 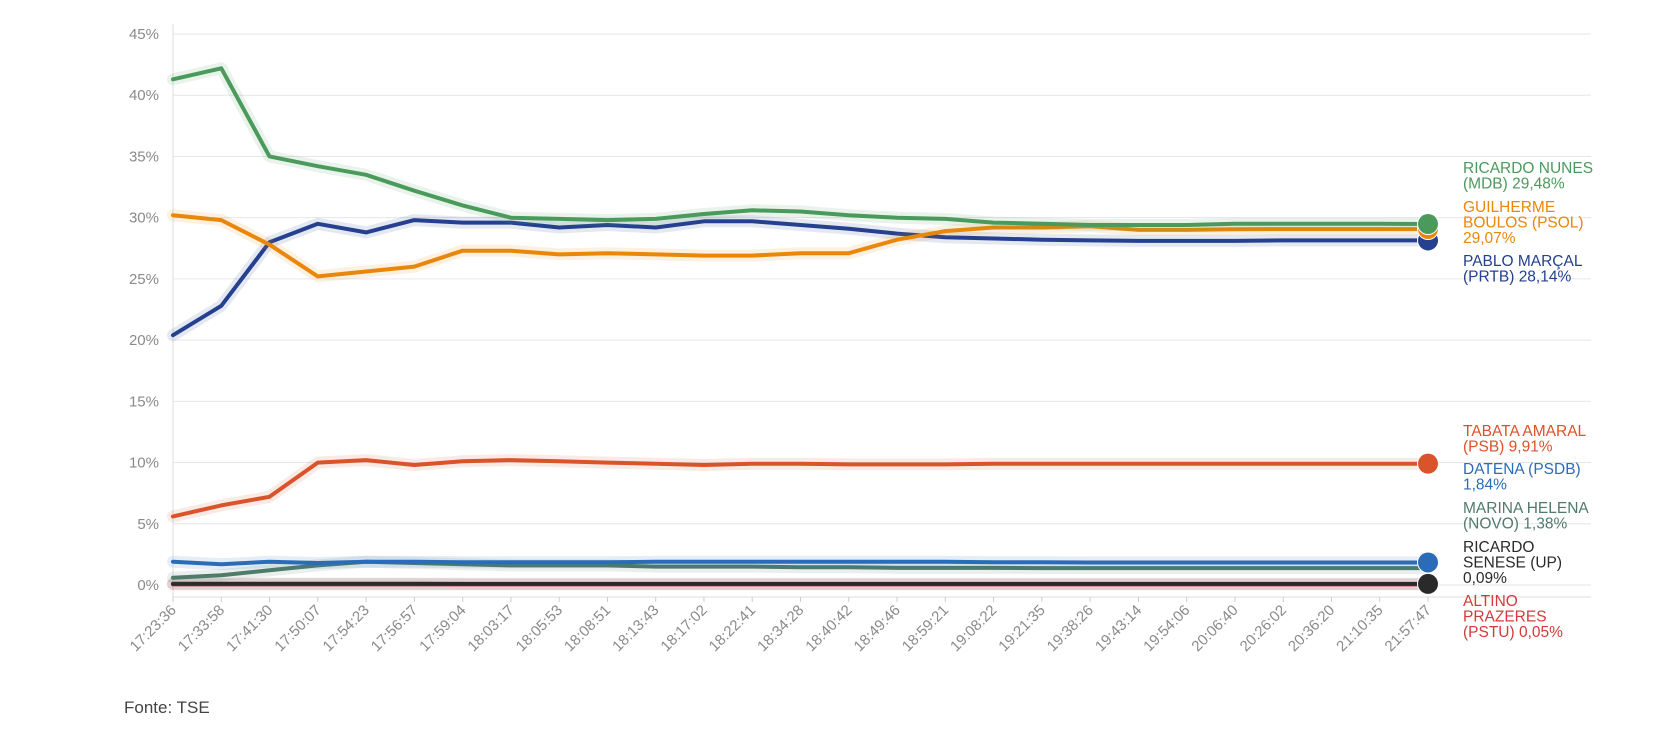 I want to click on y-tick-label: 20%, so click(x=144, y=340).